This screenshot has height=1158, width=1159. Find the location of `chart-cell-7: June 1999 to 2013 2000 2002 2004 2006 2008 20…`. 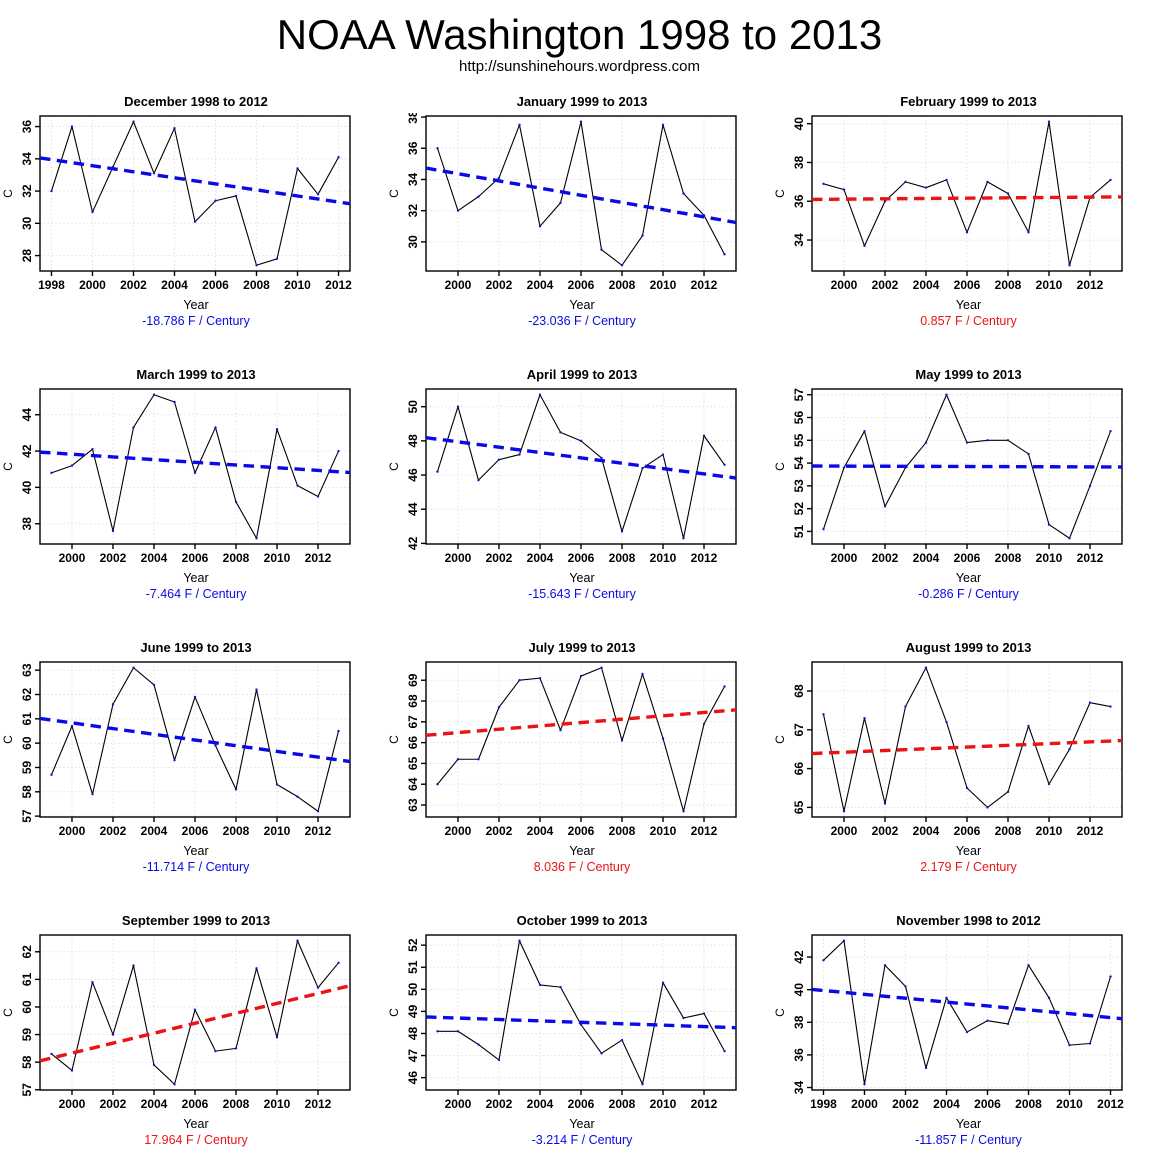

chart-cell-7: June 1999 to 2013 2000 2002 2004 2006 2008 20… is located at coordinates (193, 767).